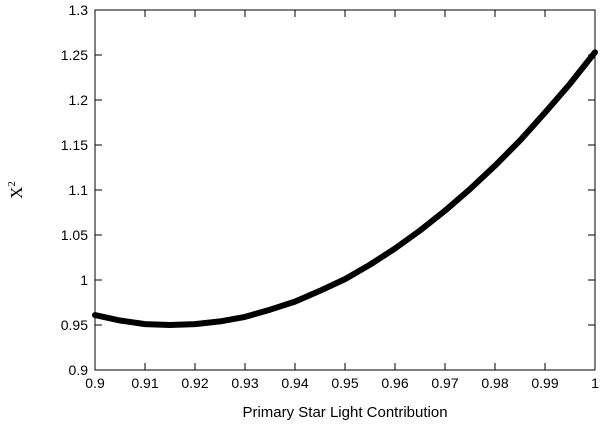  What do you see at coordinates (79, 10) in the screenshot?
I see `y-tick-label: 1.3` at bounding box center [79, 10].